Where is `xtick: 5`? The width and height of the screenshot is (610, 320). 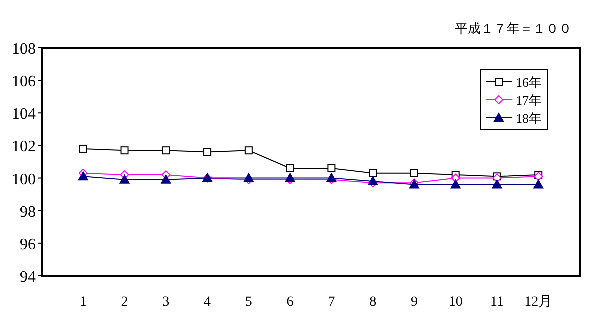 xtick: 5 is located at coordinates (248, 302).